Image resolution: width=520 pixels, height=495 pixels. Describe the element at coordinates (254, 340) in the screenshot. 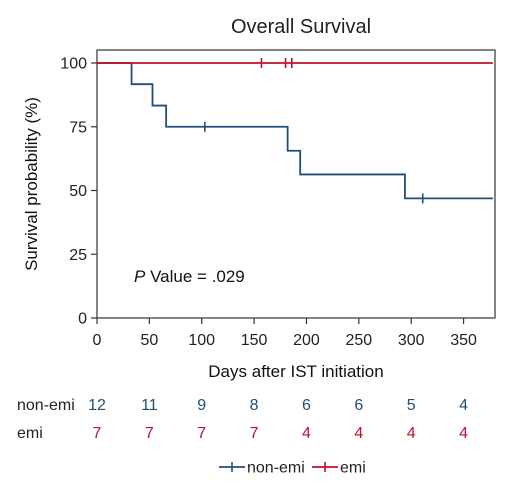

I see `x-tick-label: 150` at that location.